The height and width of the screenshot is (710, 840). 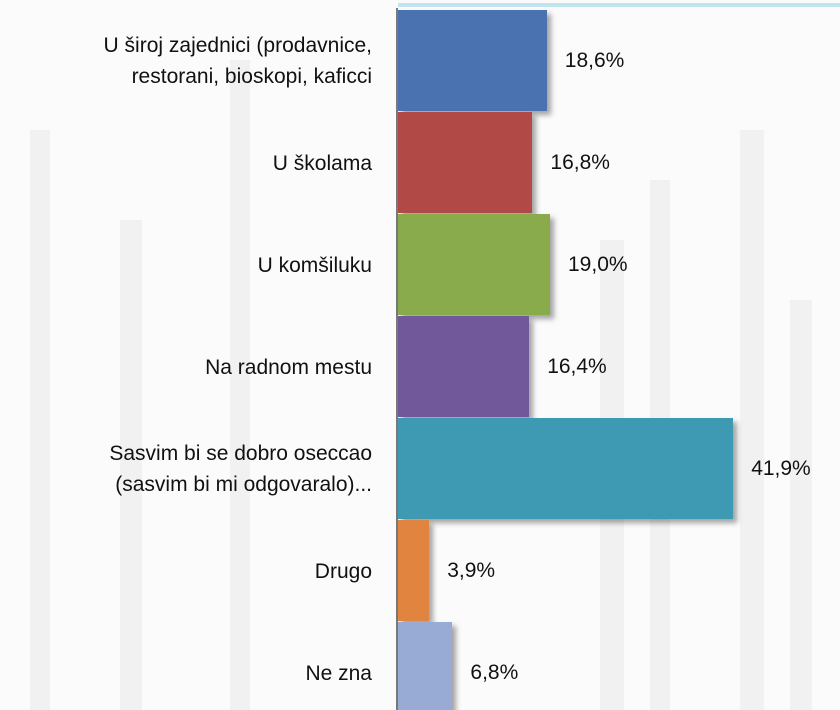 What do you see at coordinates (598, 264) in the screenshot?
I see `value-label: 19,0%` at bounding box center [598, 264].